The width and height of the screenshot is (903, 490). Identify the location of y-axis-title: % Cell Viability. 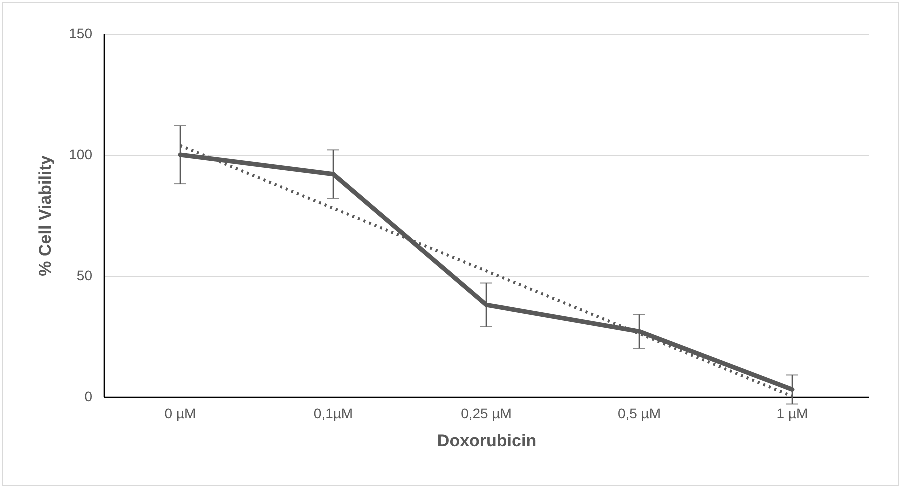
(46, 215).